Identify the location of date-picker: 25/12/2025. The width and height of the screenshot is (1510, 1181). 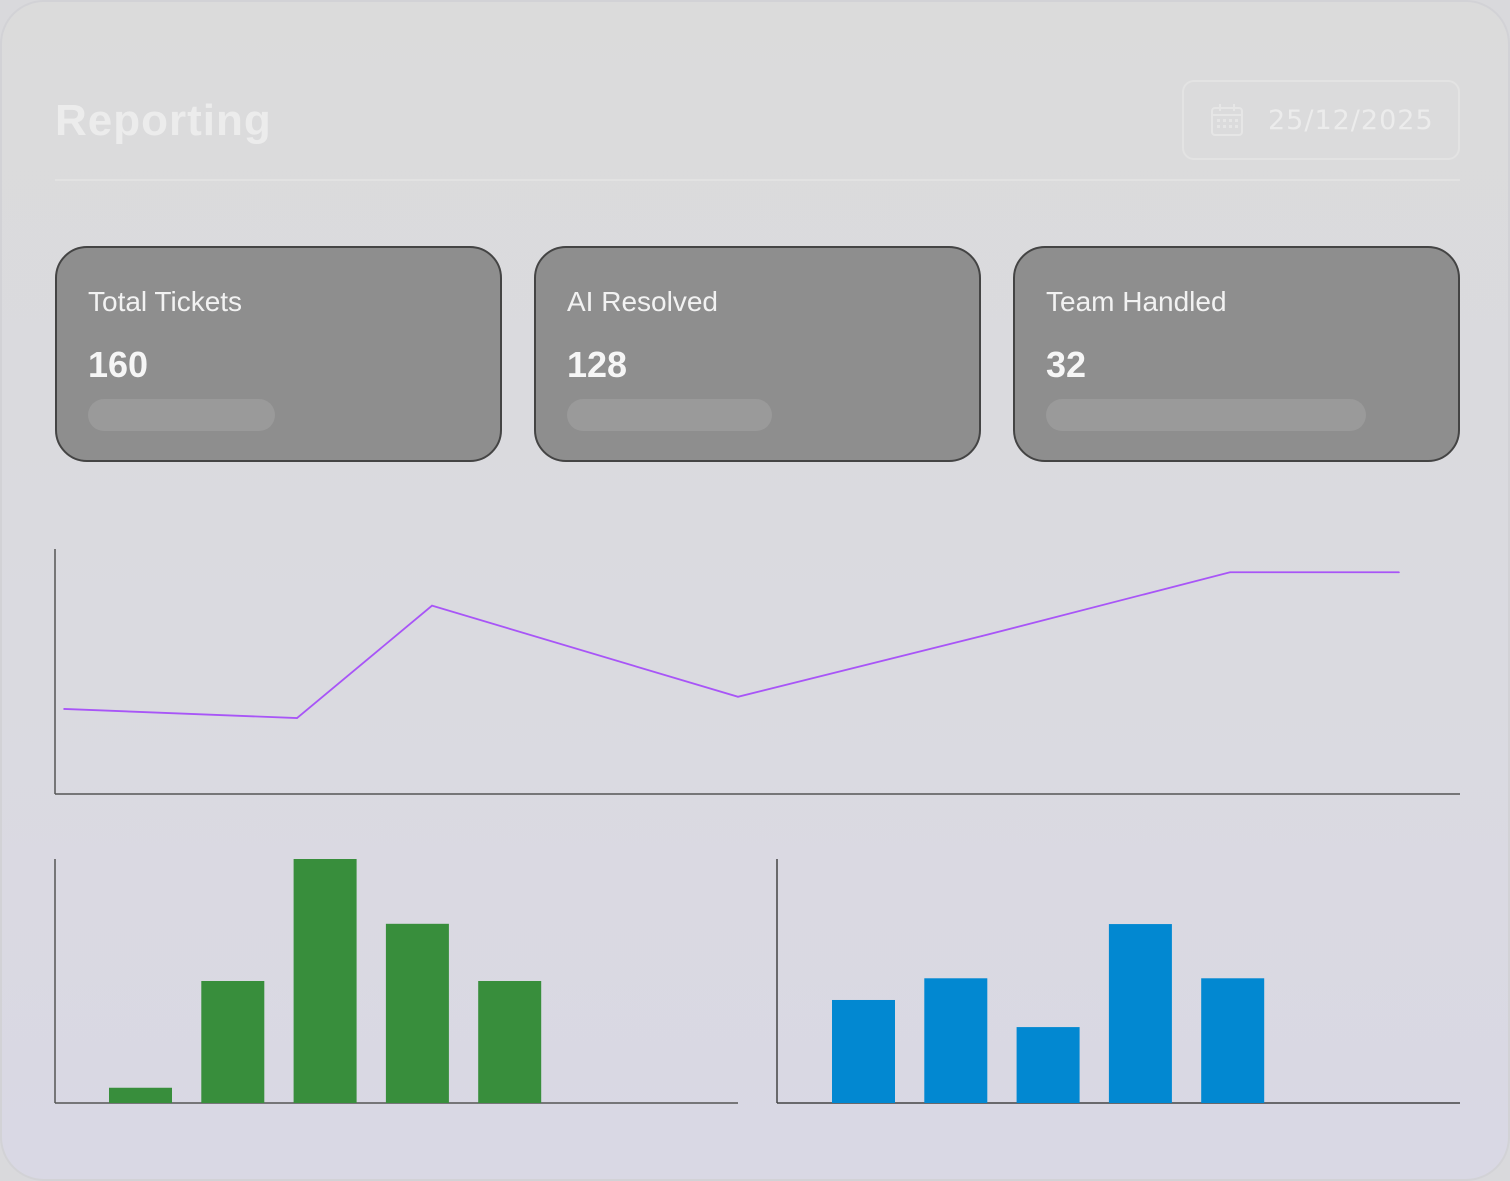
(1321, 120).